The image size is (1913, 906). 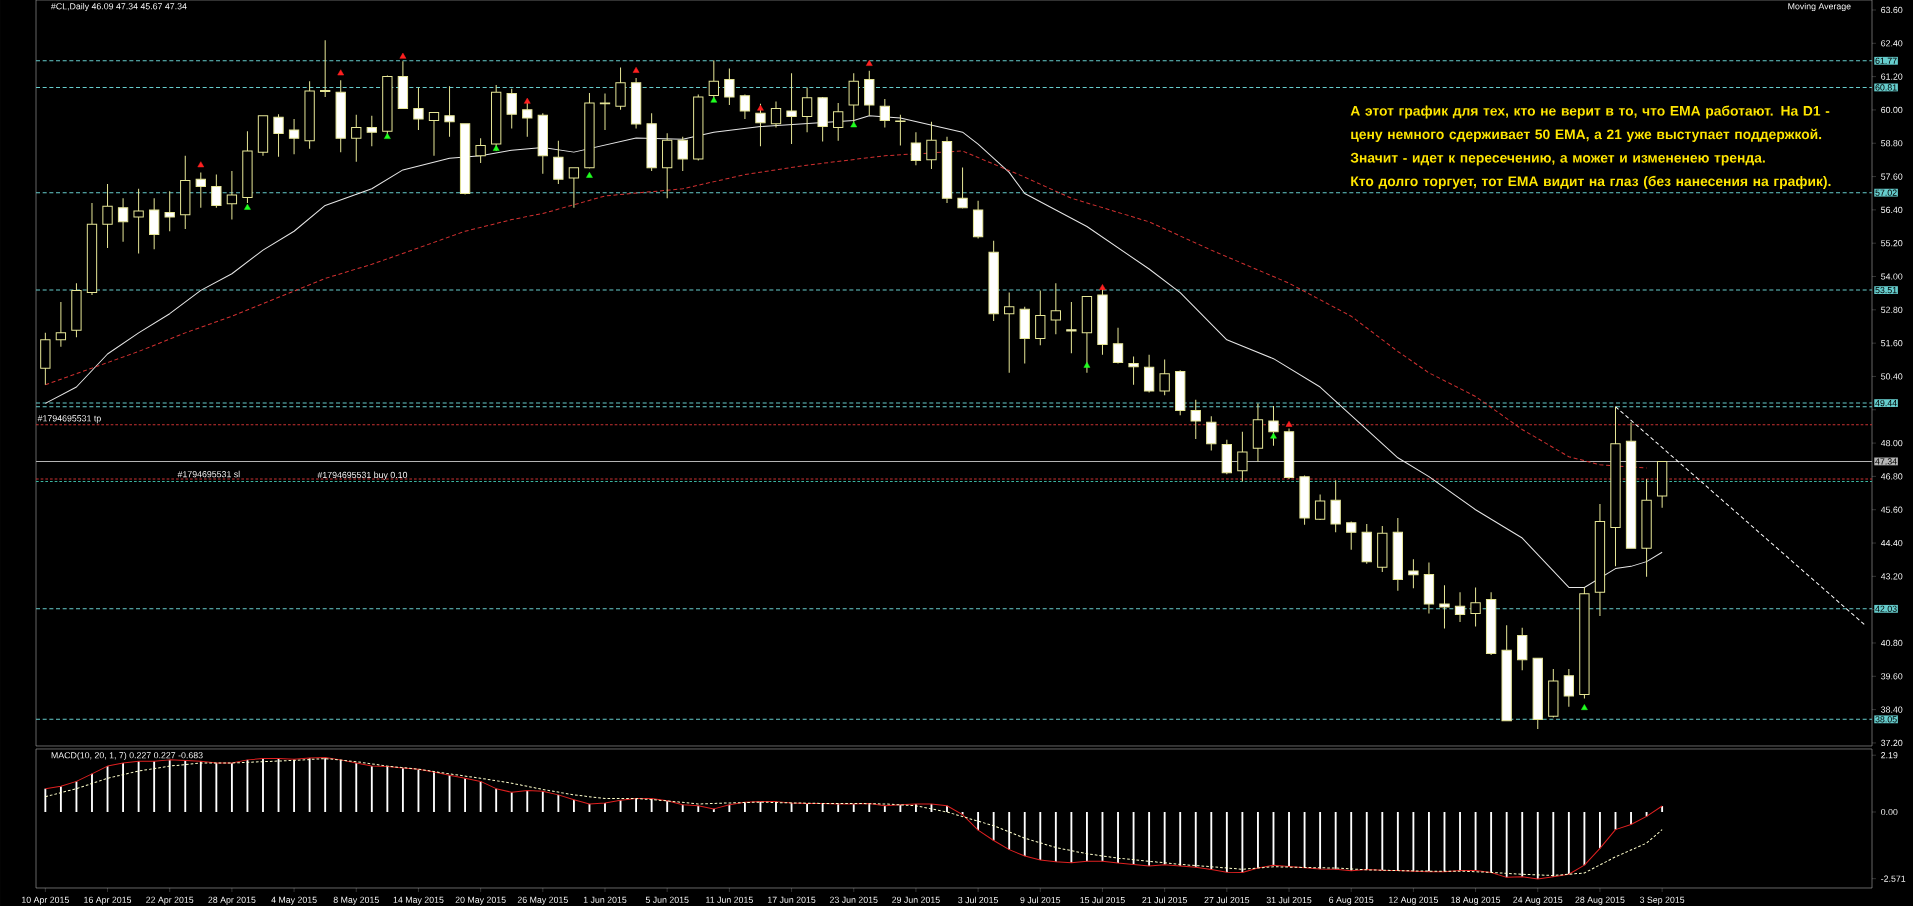 I want to click on y-tick-label: 57.60, so click(x=1892, y=176).